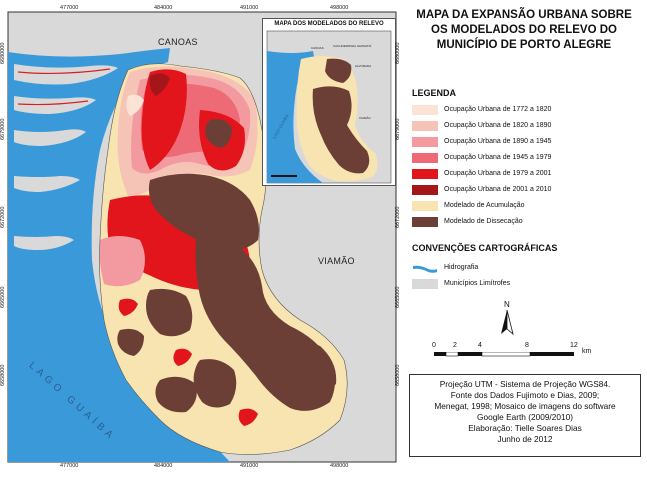 The height and width of the screenshot is (481, 647). I want to click on legend-item: Ocupação Urbana de 1772 a 1820, so click(481, 109).